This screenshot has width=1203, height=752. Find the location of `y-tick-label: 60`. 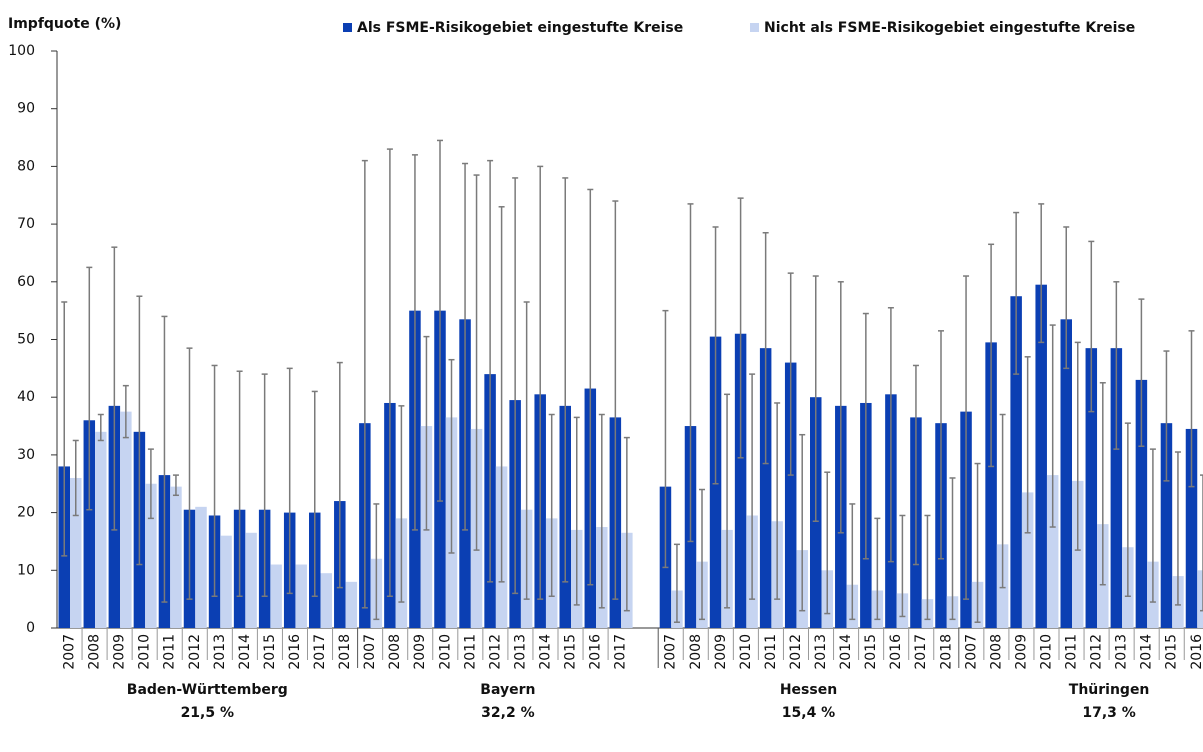

y-tick-label: 60 is located at coordinates (26, 282).